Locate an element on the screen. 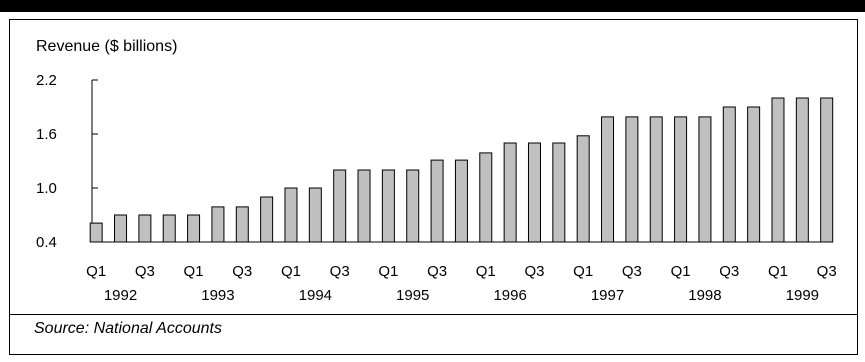 The image size is (865, 362). year-label: 1993 is located at coordinates (217, 295).